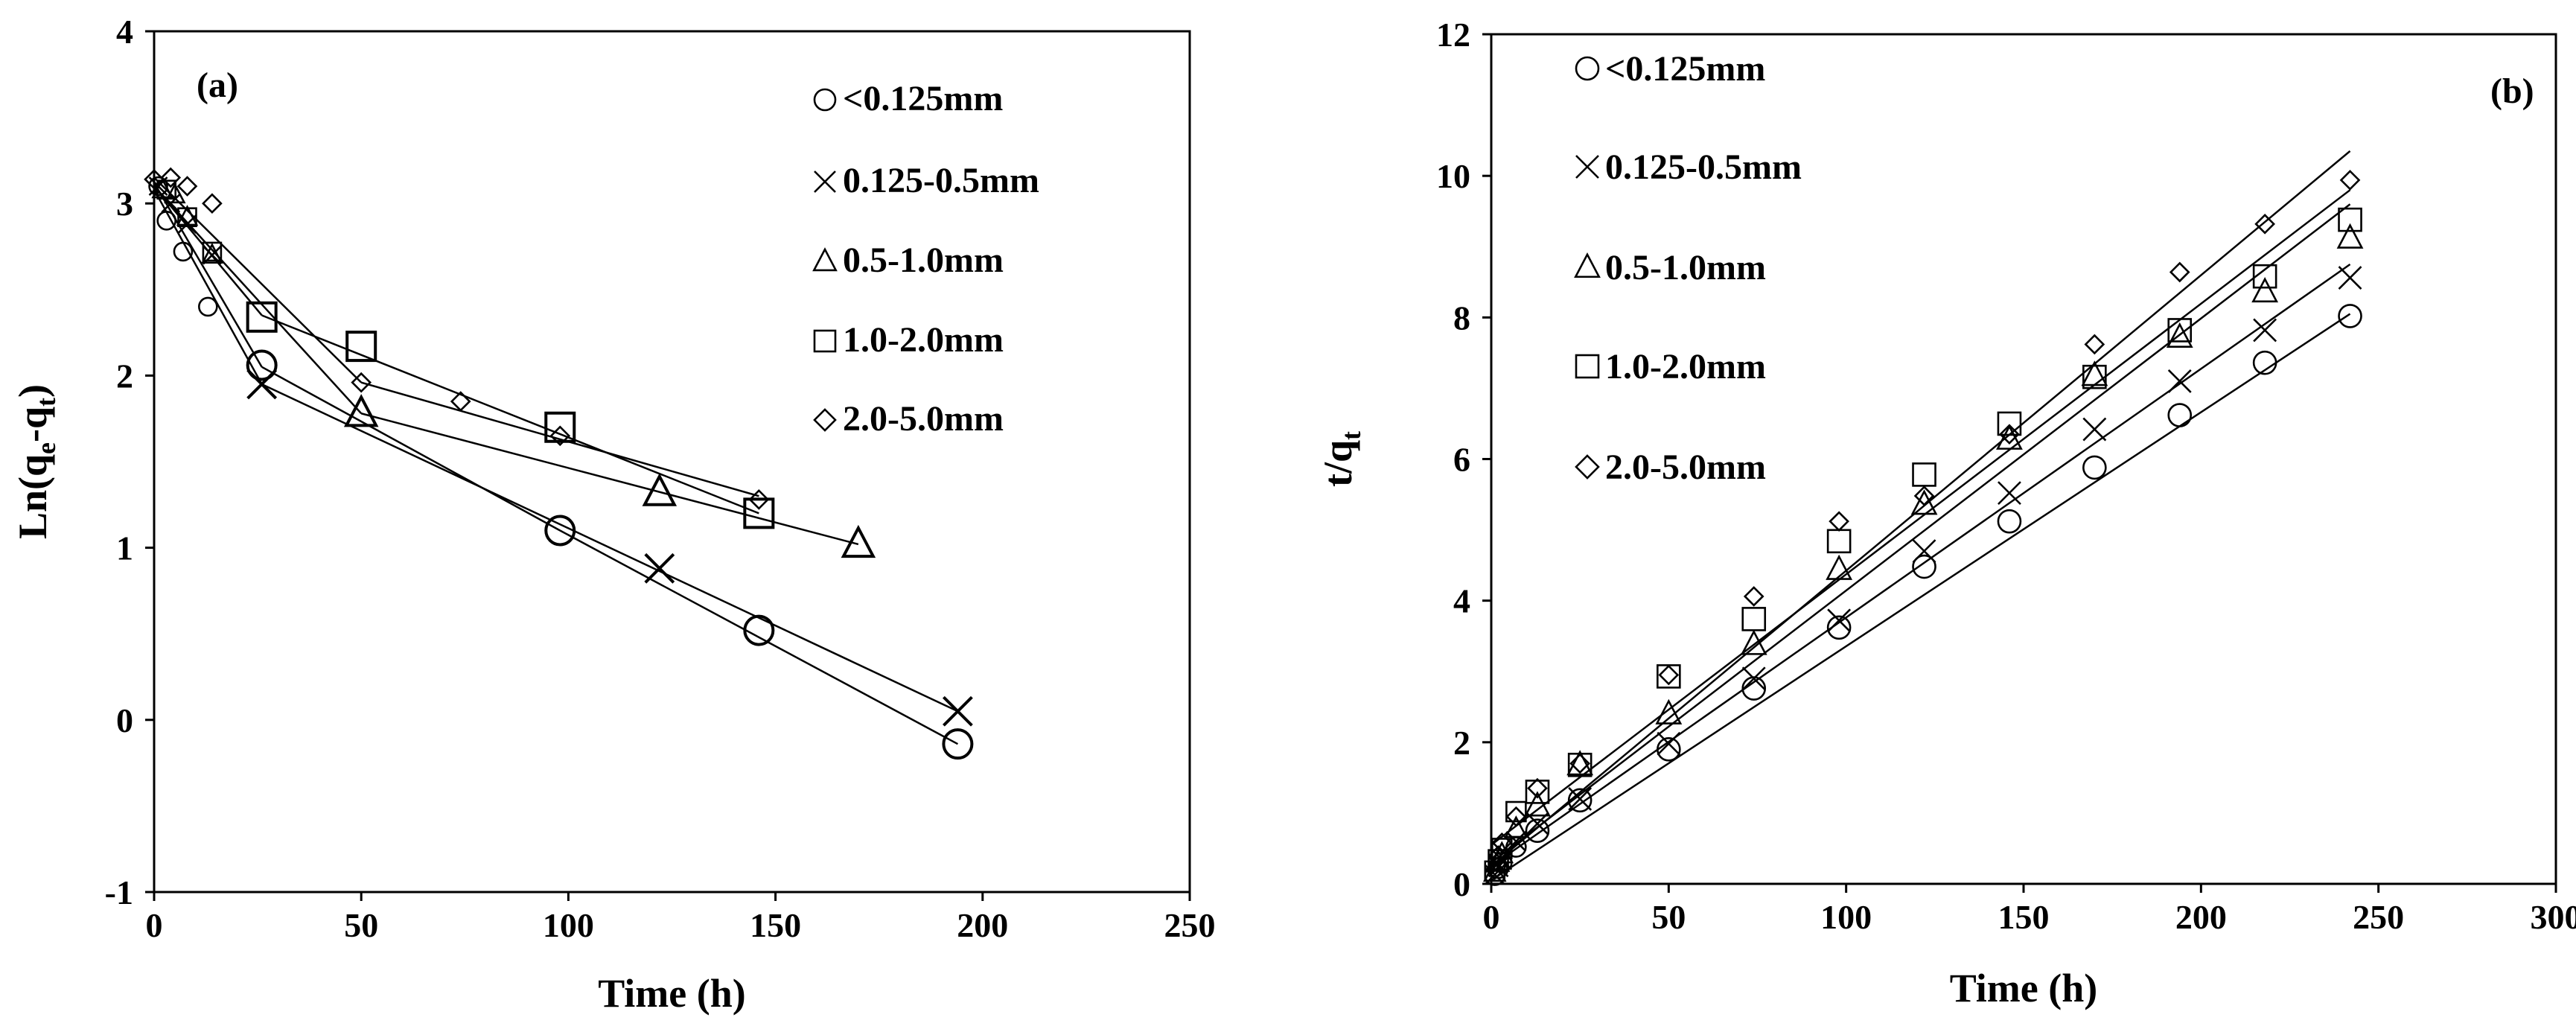  What do you see at coordinates (1461, 743) in the screenshot?
I see `y-tick-label: 2` at bounding box center [1461, 743].